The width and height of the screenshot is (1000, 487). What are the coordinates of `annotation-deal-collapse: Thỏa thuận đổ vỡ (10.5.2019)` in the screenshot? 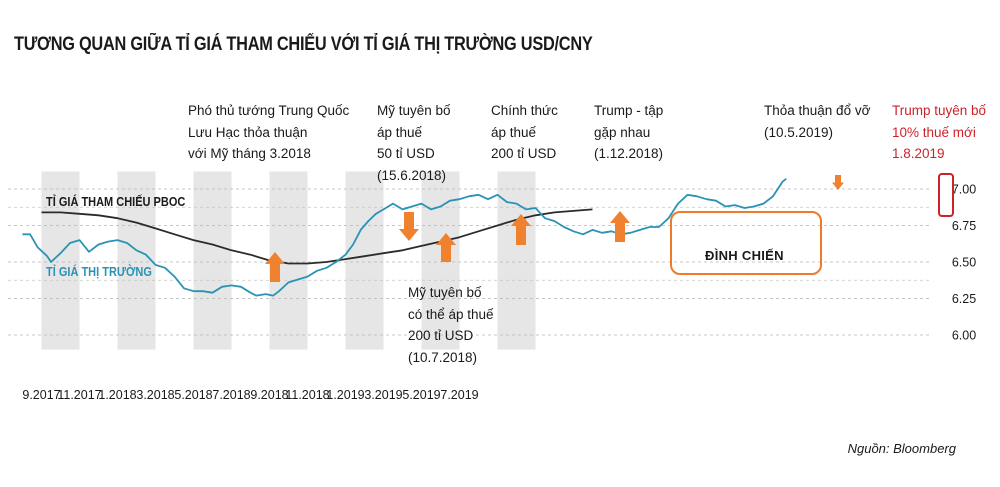 It's located at (817, 121).